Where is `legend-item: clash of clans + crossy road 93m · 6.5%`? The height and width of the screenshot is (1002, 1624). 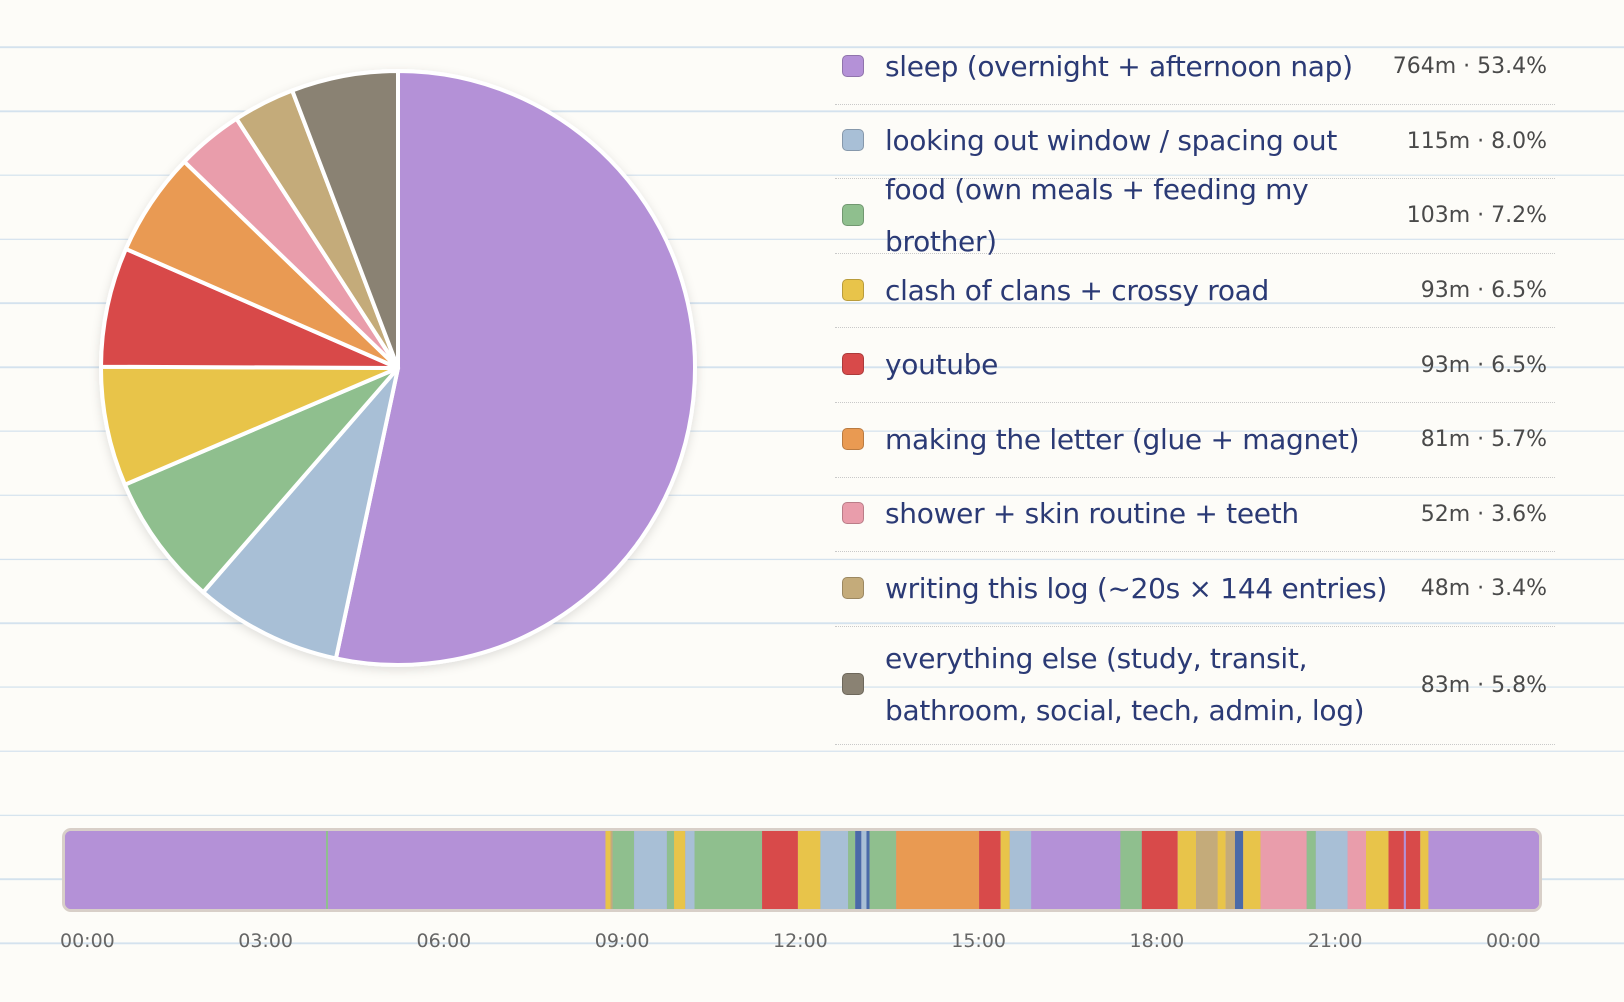 legend-item: clash of clans + crossy road 93m · 6.5% is located at coordinates (1195, 291).